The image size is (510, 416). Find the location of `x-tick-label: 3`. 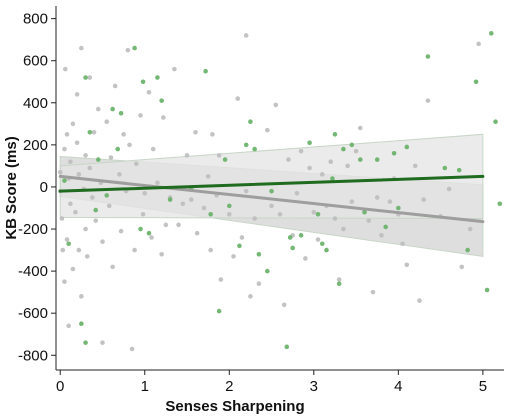

x-tick-label: 3 is located at coordinates (314, 386).